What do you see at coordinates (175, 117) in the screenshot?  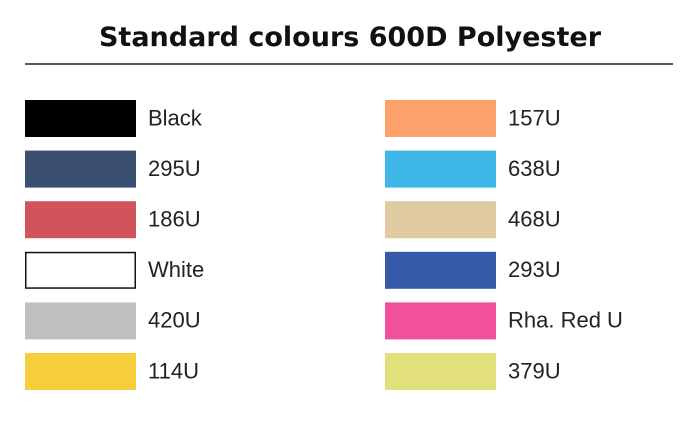 I see `colour-label: Black` at bounding box center [175, 117].